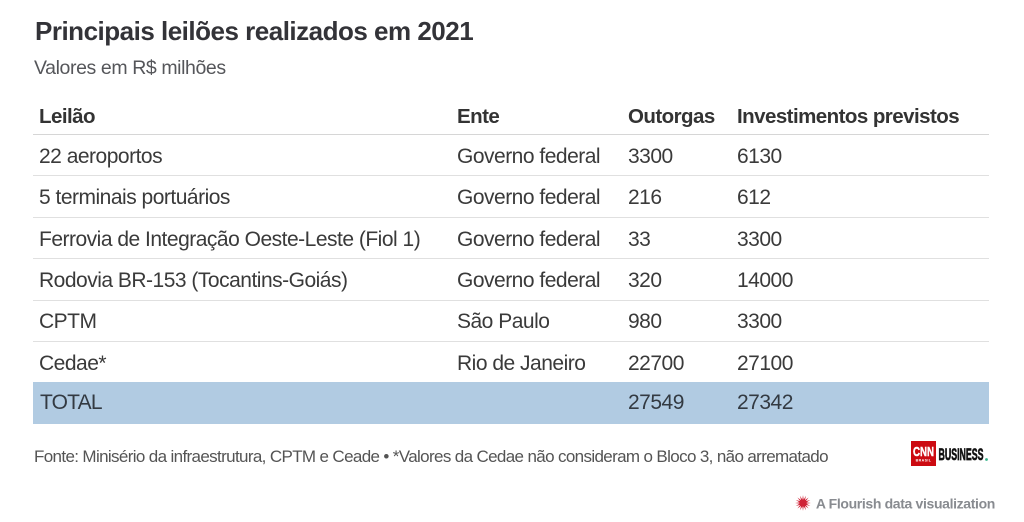 The image size is (1024, 522). I want to click on svg-text: BRASIL, so click(924, 461).